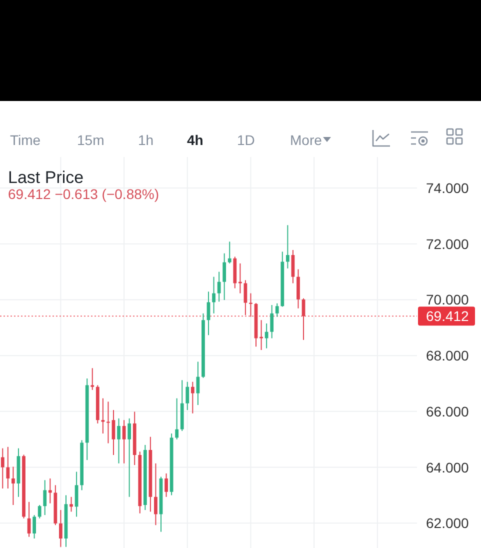 The image size is (481, 548). Describe the element at coordinates (448, 411) in the screenshot. I see `y-tick-label: 66.000` at that location.